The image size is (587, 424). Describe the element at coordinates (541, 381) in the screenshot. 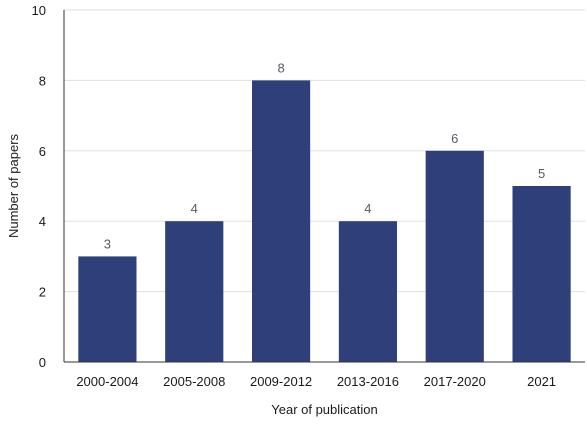

I see `x-tick-label: 2021` at that location.